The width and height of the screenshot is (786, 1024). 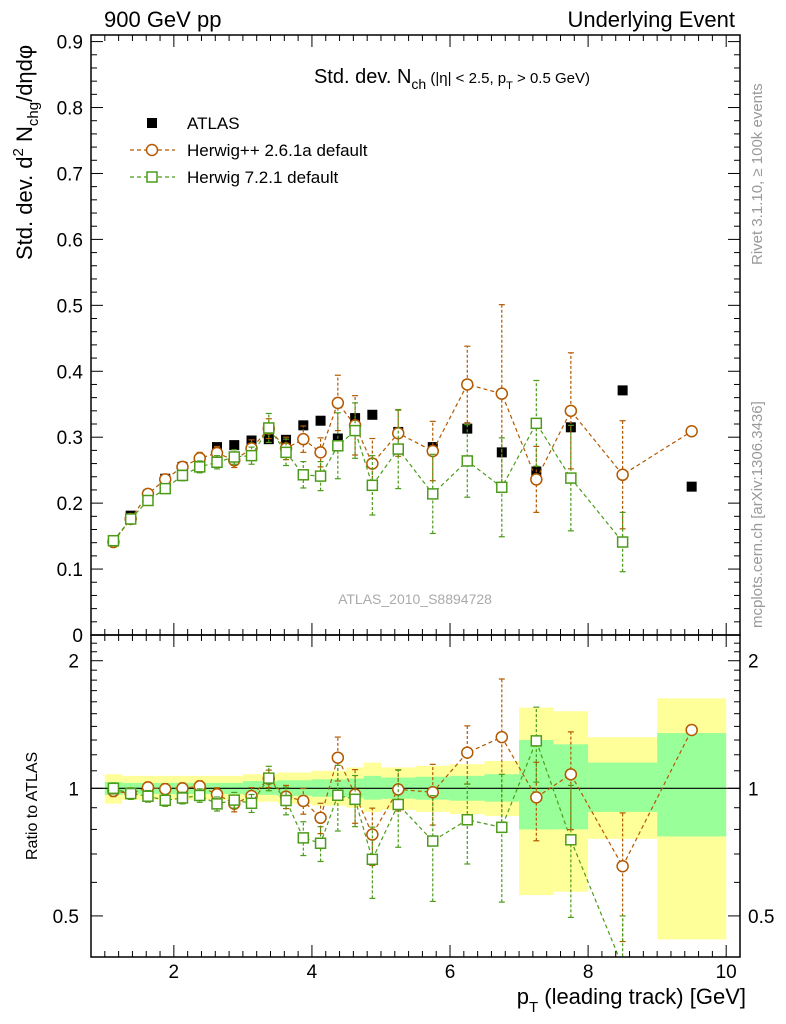 What do you see at coordinates (70, 306) in the screenshot?
I see `main-y-tick-label: 0.5` at bounding box center [70, 306].